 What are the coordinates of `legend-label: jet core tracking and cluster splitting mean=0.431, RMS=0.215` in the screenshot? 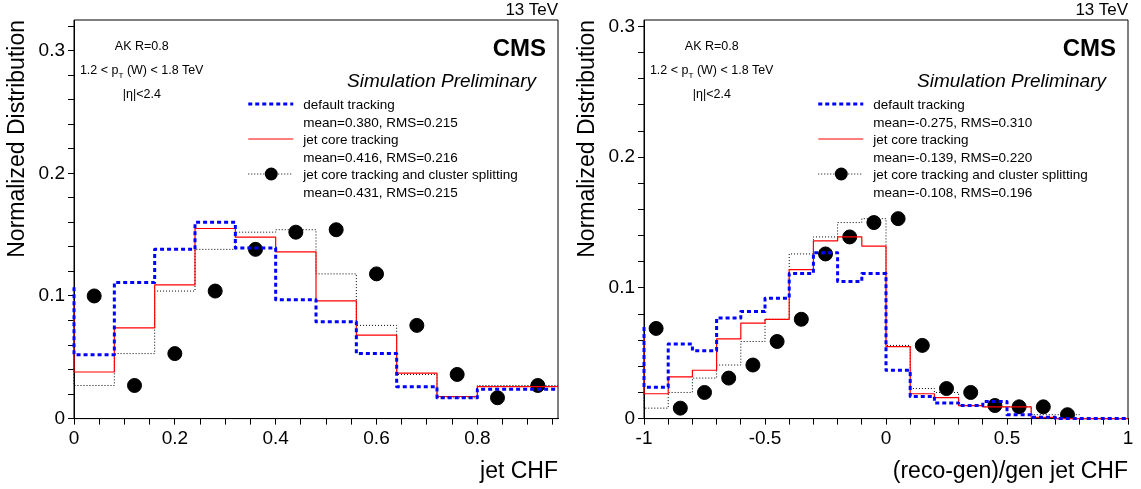 It's located at (410, 183).